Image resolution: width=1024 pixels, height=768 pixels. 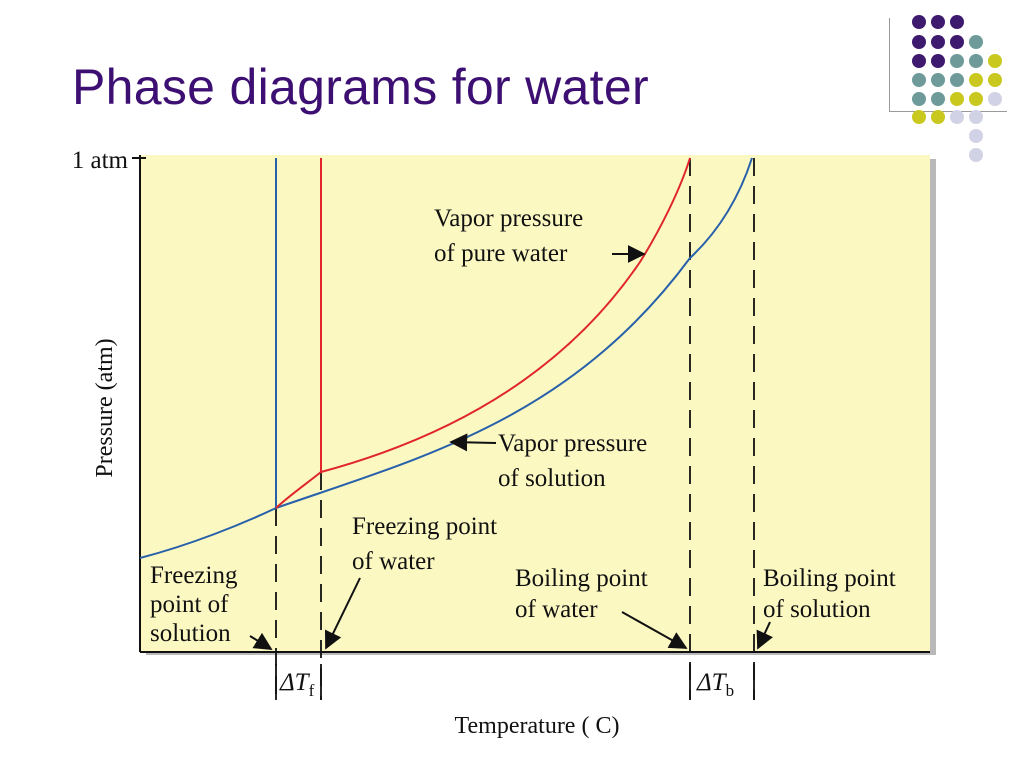 I want to click on delta-tf-label: ΔTf, so click(x=297, y=684).